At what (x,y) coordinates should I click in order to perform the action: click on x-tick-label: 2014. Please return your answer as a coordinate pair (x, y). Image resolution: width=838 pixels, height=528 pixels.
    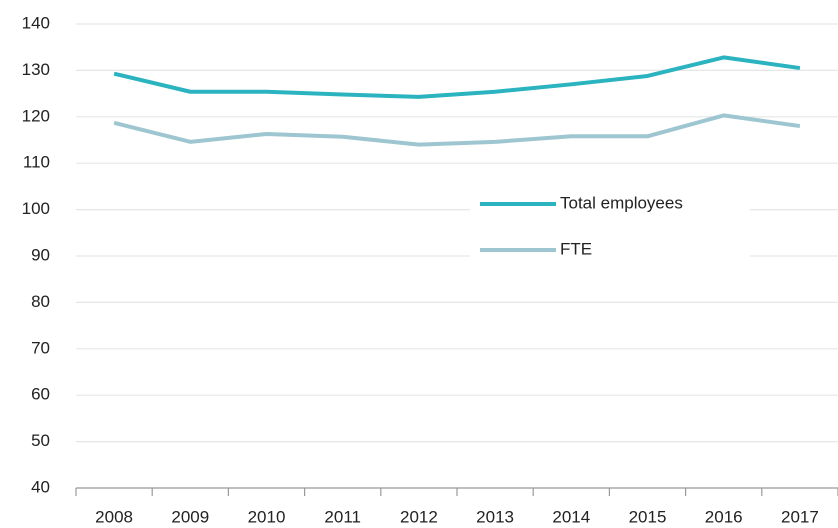
    Looking at the image, I should click on (571, 516).